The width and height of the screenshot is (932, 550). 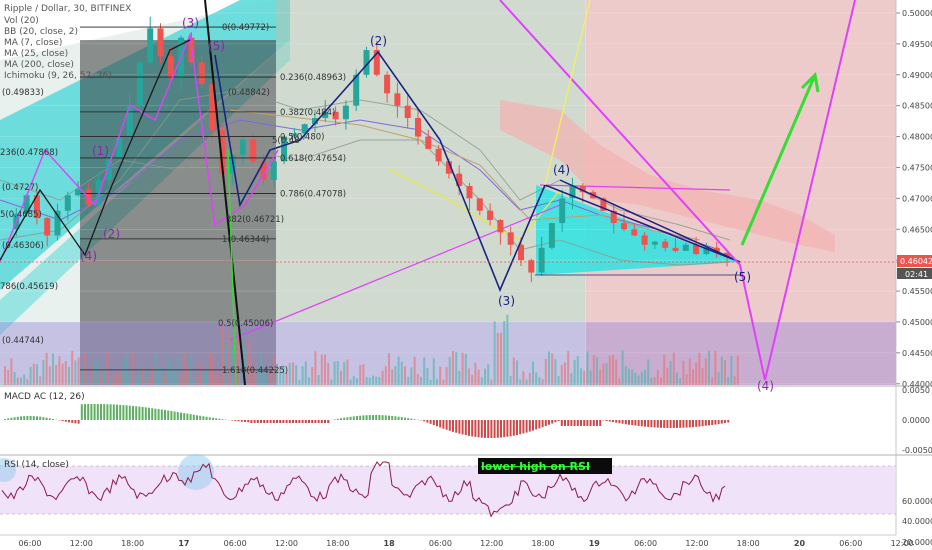 What do you see at coordinates (595, 543) in the screenshot?
I see `time-tick-label: 19` at bounding box center [595, 543].